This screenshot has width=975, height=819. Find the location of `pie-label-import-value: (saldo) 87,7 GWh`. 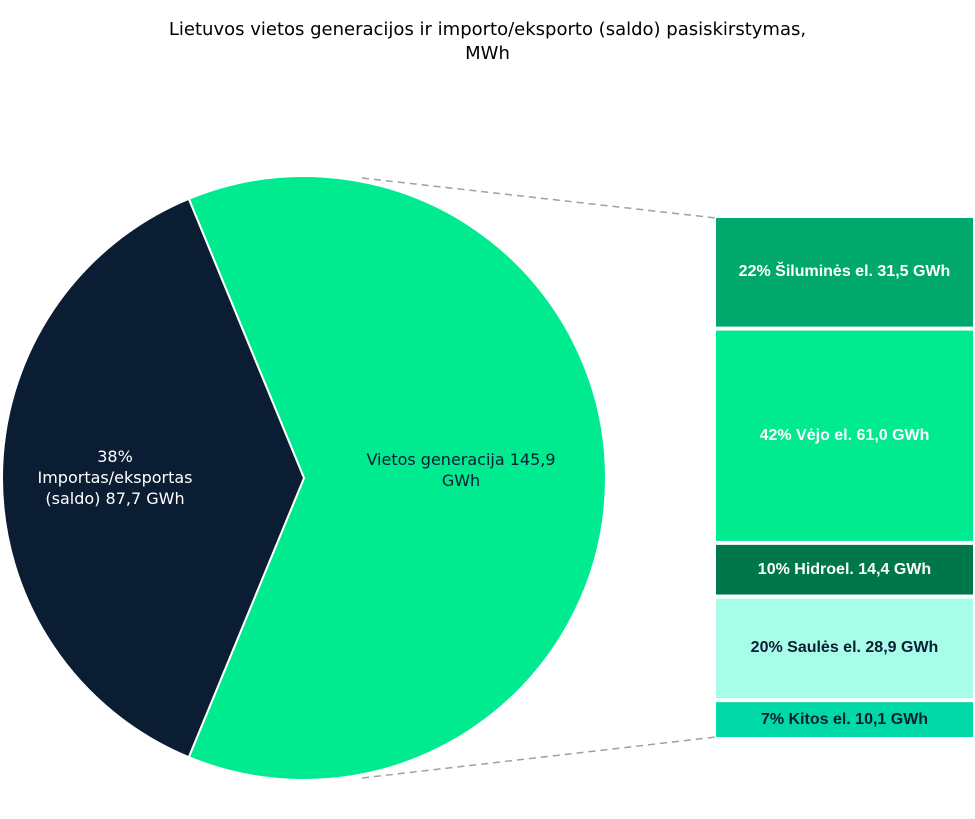

pie-label-import-value: (saldo) 87,7 GWh is located at coordinates (115, 498).